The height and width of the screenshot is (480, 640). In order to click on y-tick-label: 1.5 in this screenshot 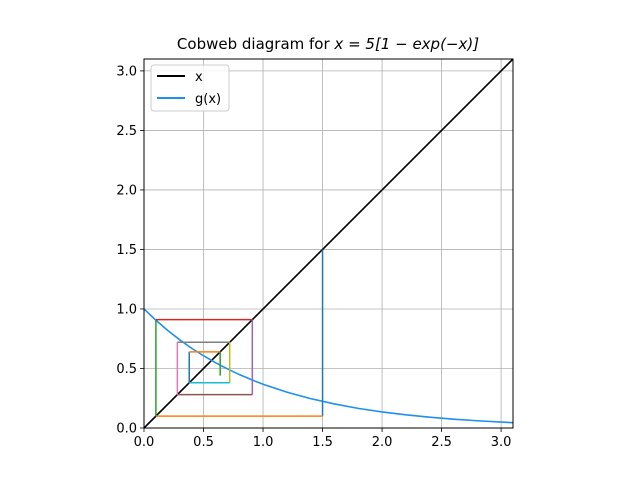, I will do `click(126, 250)`.